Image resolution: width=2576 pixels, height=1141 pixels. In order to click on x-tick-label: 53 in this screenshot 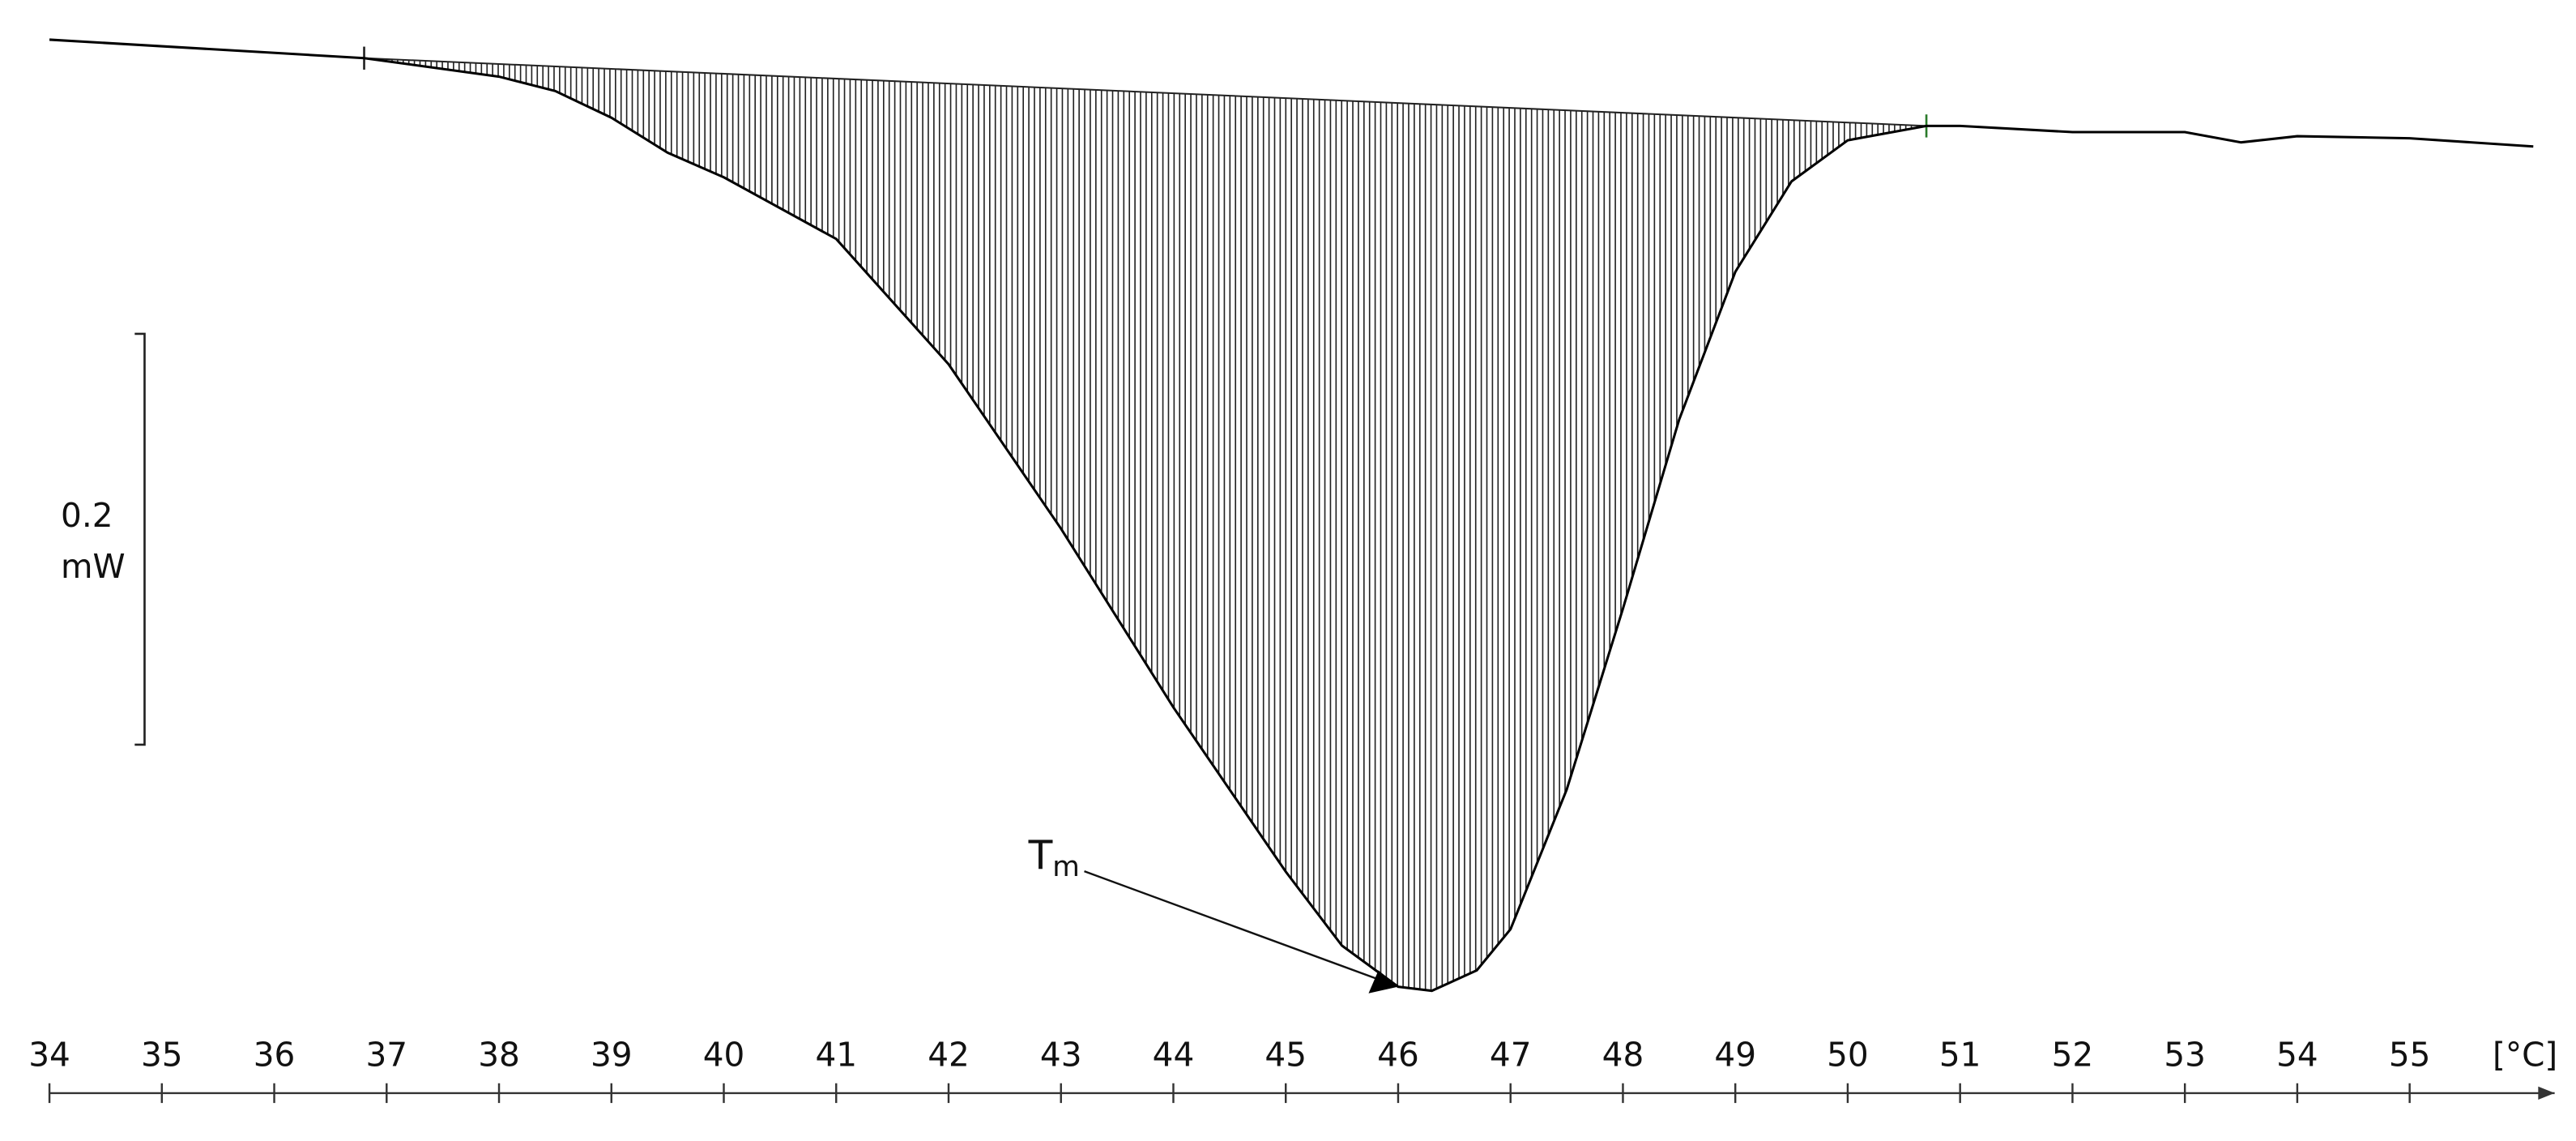, I will do `click(2185, 1054)`.